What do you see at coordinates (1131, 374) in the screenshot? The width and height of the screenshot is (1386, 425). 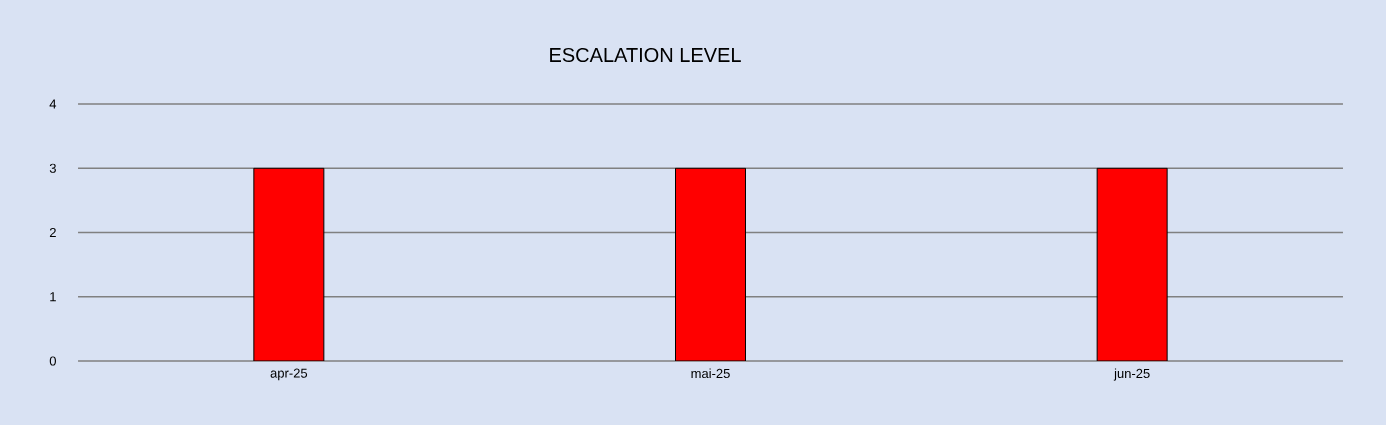 I see `x-tick-label: jun-25` at bounding box center [1131, 374].